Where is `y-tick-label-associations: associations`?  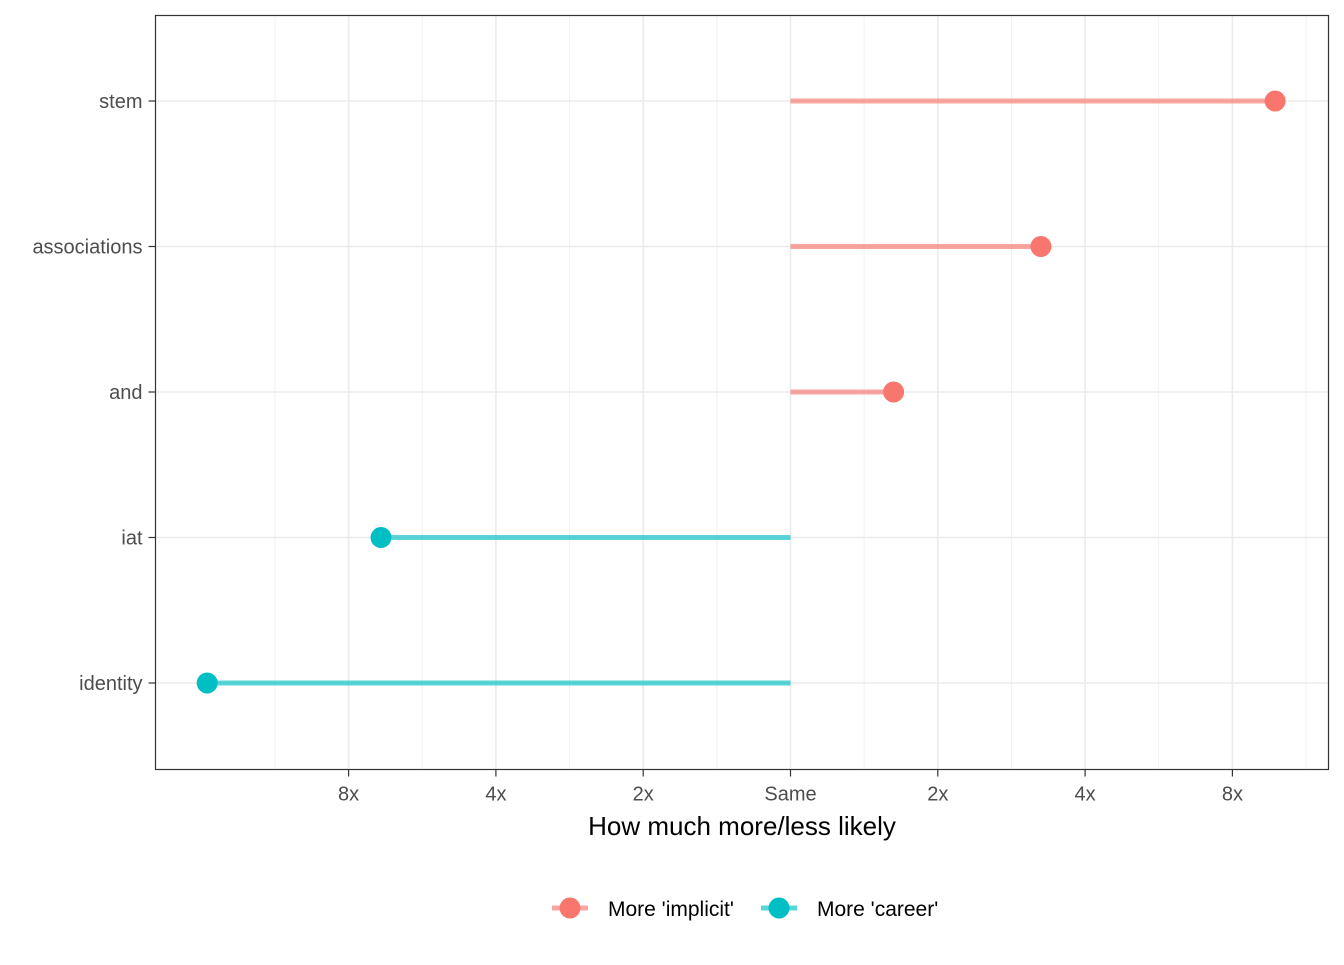 y-tick-label-associations: associations is located at coordinates (87, 248).